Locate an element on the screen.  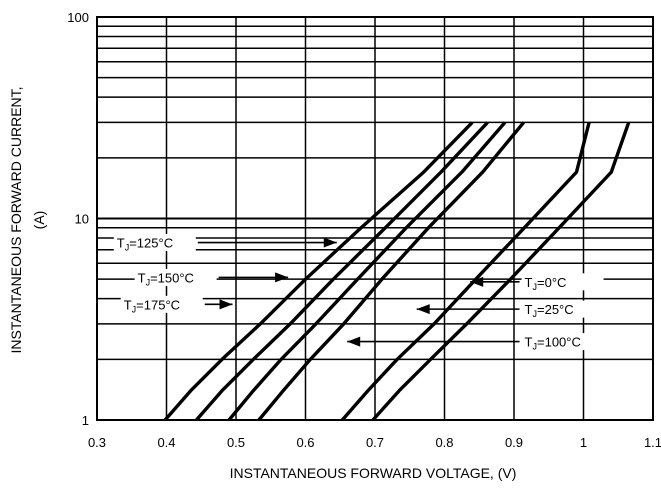
y-axis-title-line1: INSTANTANEOUS FORWARD CURRENT, is located at coordinates (16, 219).